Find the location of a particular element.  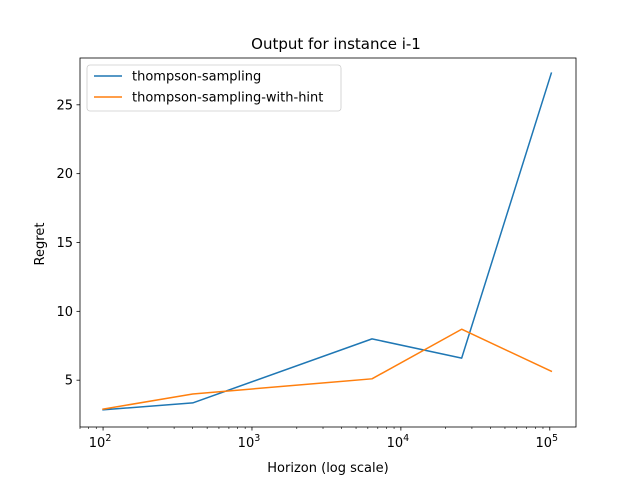

chart-title: Output for instance i-1 is located at coordinates (336, 44).